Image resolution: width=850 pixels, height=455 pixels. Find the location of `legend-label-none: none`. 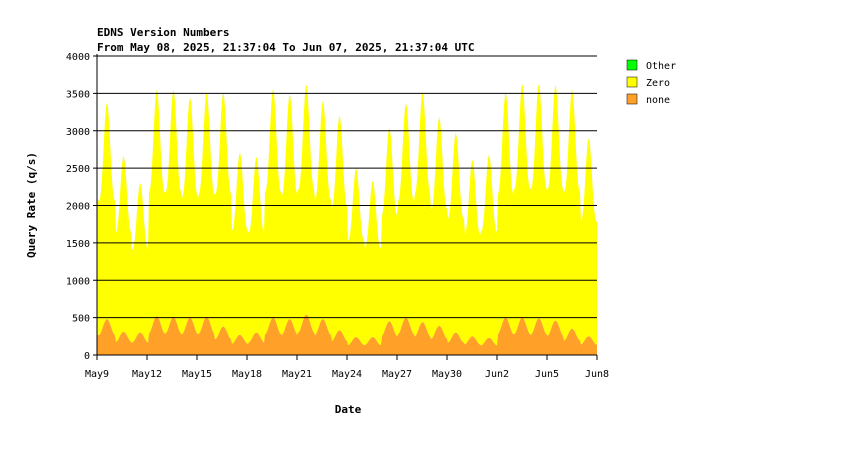

legend-label-none: none is located at coordinates (658, 100).